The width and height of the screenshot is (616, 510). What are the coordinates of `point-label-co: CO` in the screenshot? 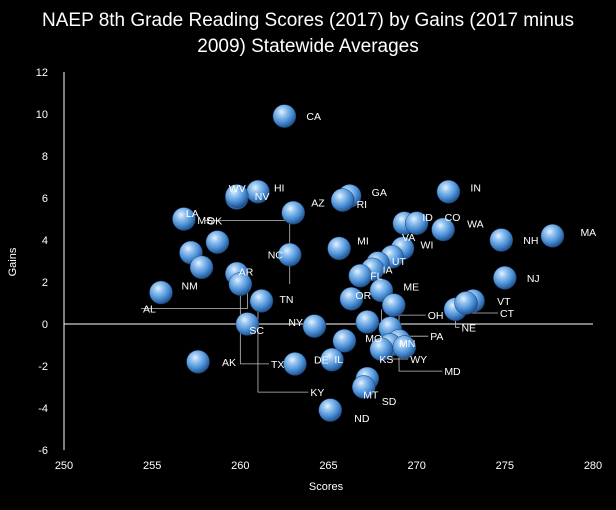 It's located at (453, 218).